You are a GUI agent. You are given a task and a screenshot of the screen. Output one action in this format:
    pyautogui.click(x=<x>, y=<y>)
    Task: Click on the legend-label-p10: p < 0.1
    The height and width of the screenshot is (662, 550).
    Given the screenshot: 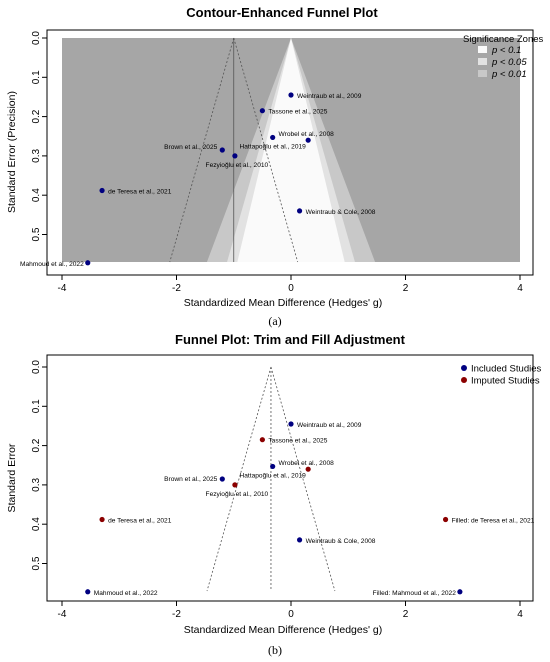 What is the action you would take?
    pyautogui.click(x=506, y=50)
    